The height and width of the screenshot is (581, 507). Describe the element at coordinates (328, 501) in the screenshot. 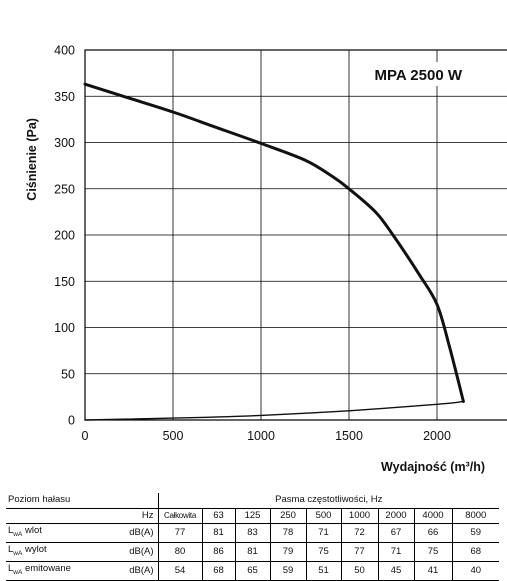

I see `frequency-bands-header: Pasma częstotliwości, Hz` at that location.